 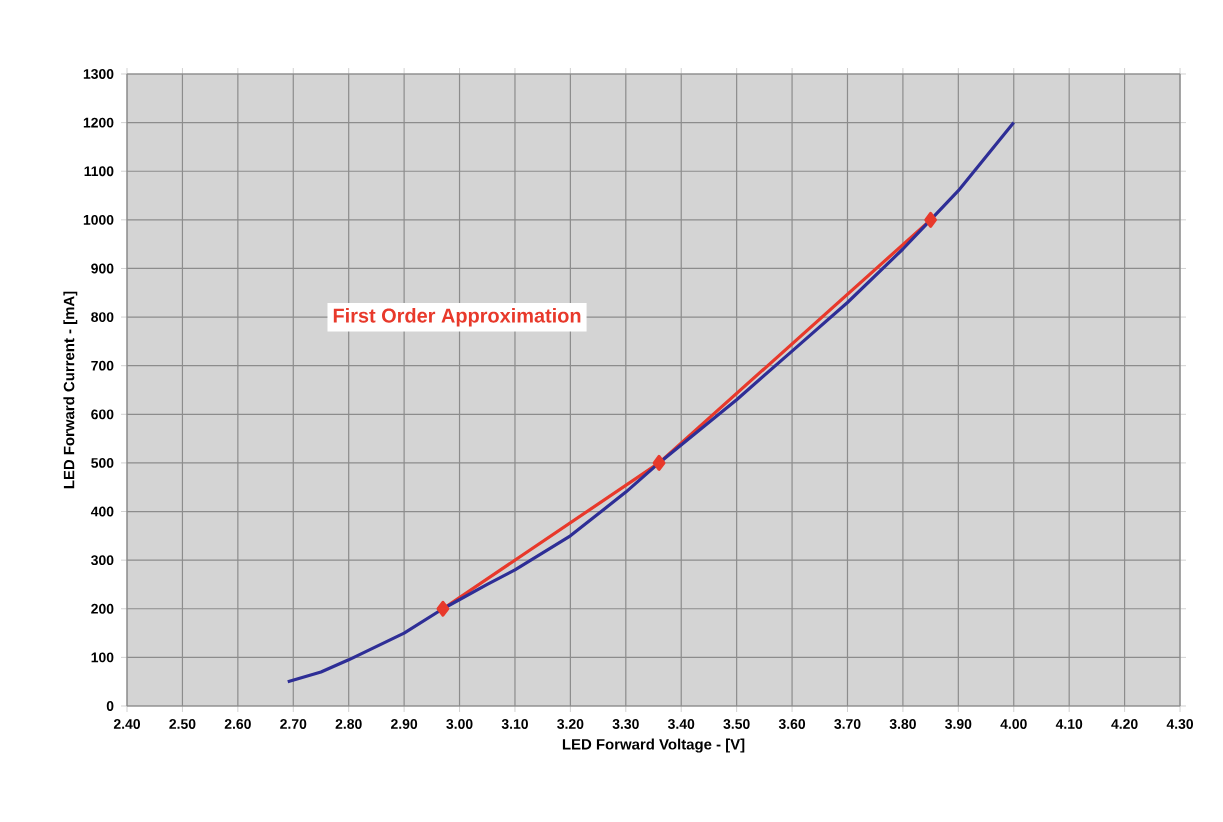 I want to click on y-tick-label: 400, so click(x=102, y=511).